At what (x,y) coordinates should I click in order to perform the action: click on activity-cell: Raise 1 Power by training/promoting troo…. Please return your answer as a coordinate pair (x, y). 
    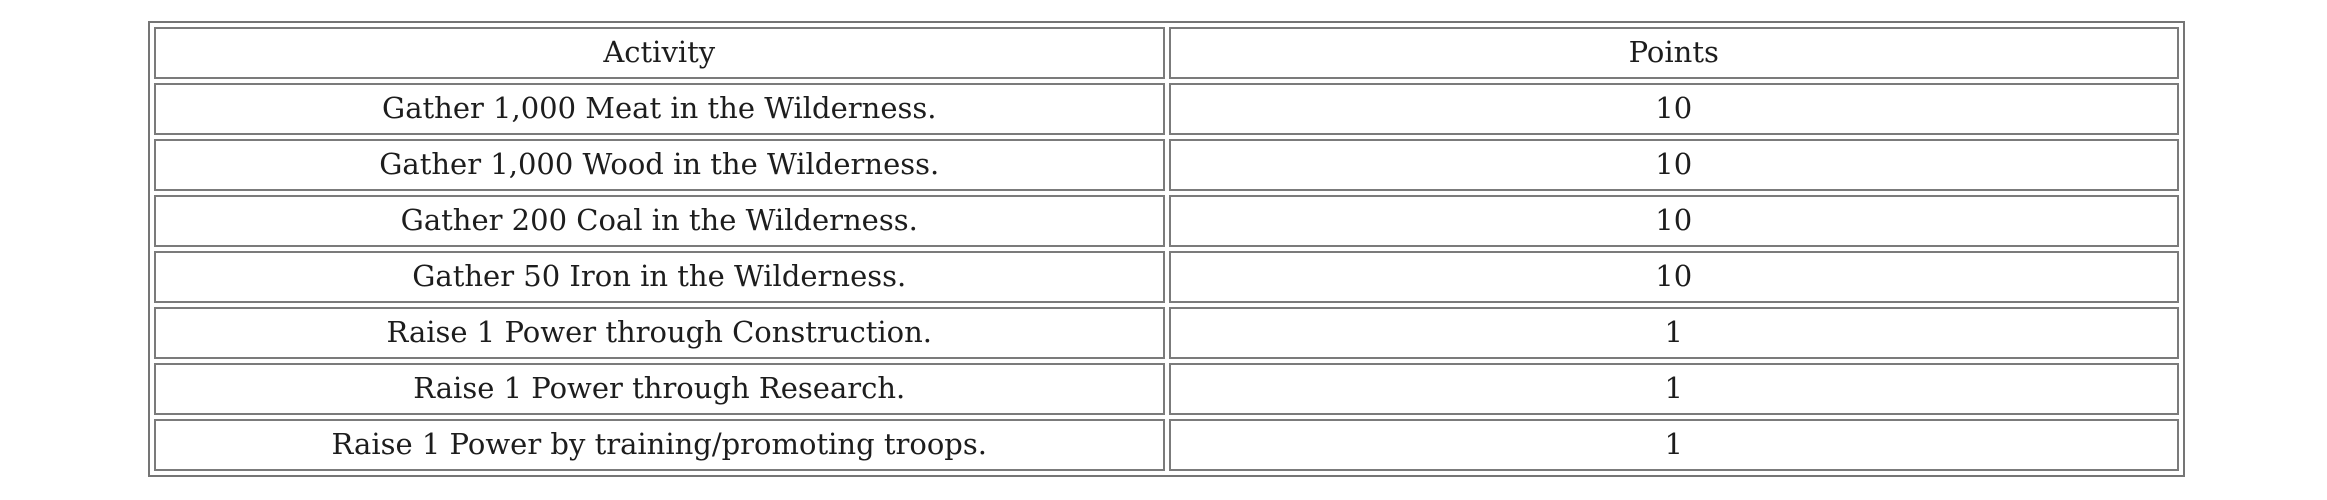
    Looking at the image, I should click on (659, 445).